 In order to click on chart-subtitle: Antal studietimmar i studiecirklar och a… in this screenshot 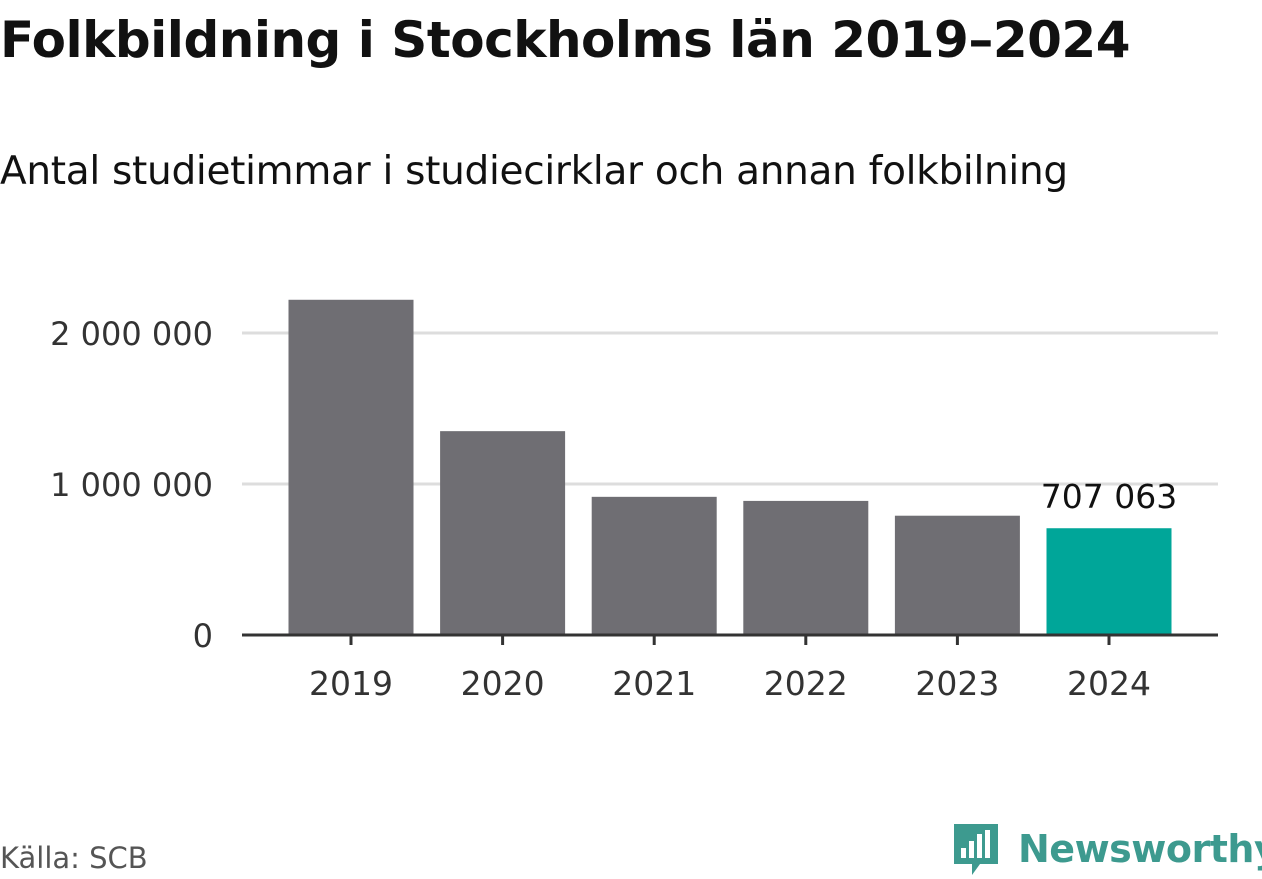, I will do `click(534, 171)`.